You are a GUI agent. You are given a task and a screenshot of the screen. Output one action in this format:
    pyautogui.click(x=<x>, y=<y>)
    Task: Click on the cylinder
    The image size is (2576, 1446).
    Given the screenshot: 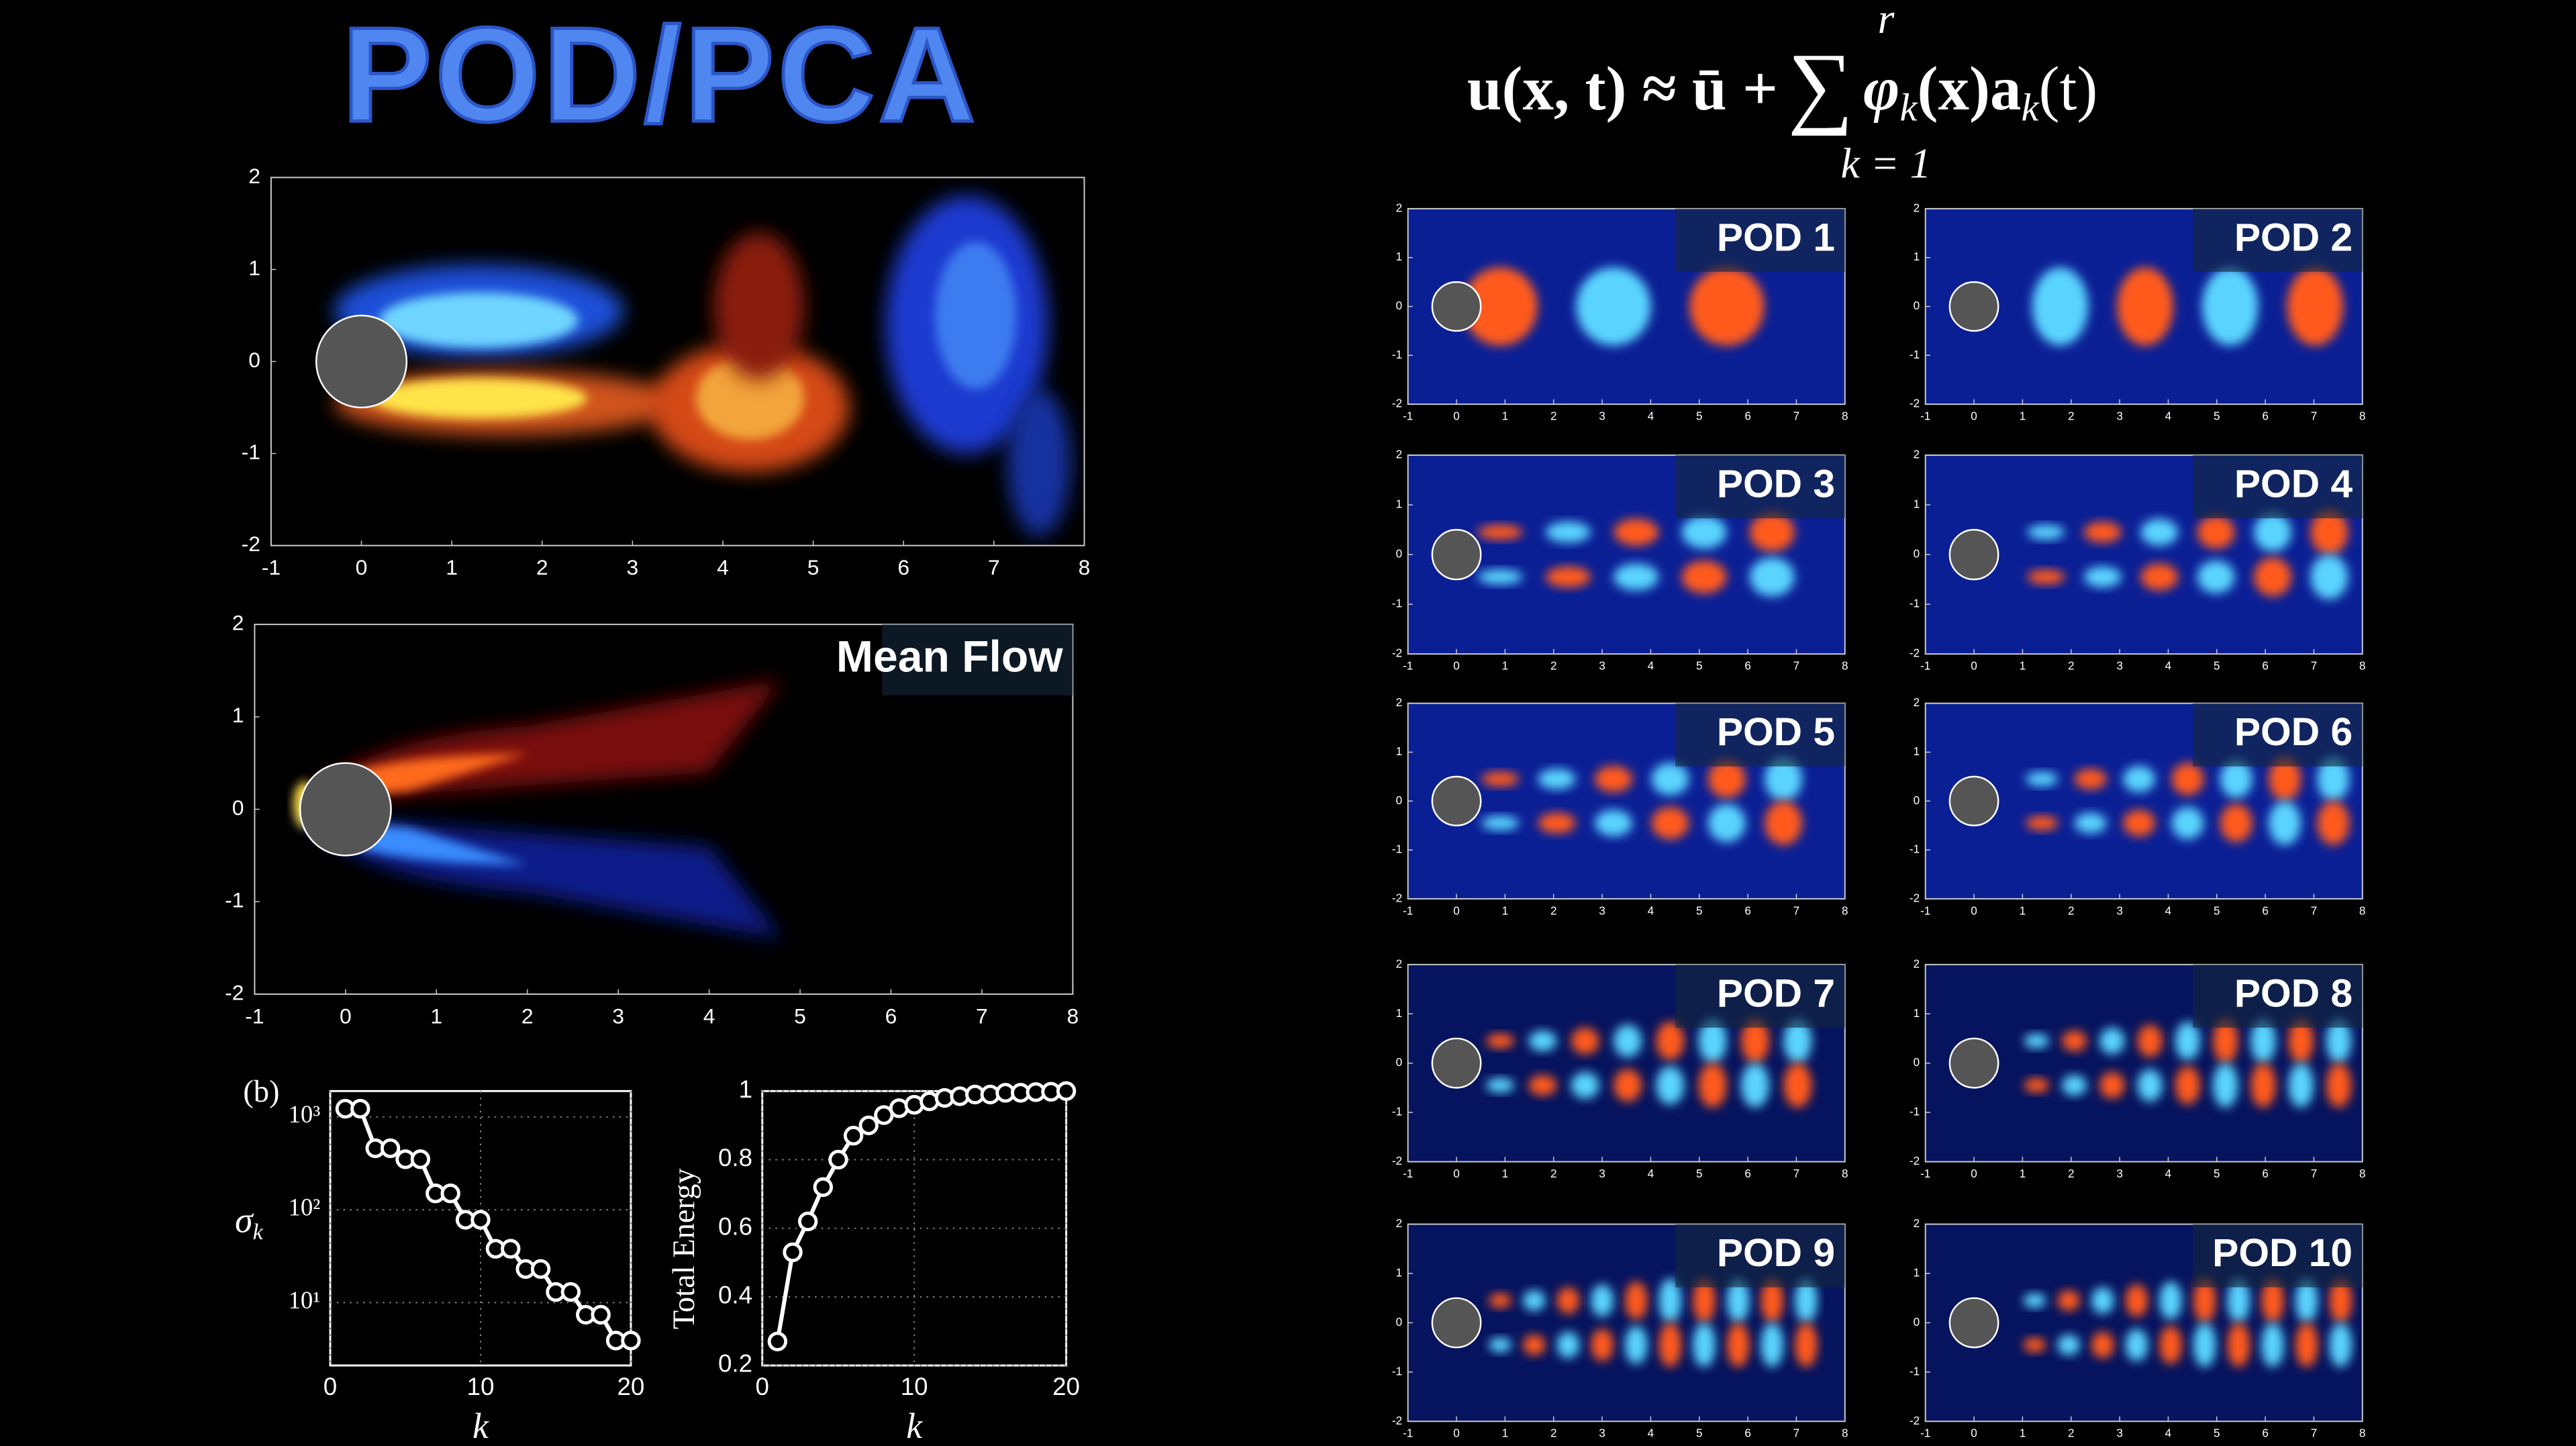 What is the action you would take?
    pyautogui.click(x=1456, y=800)
    